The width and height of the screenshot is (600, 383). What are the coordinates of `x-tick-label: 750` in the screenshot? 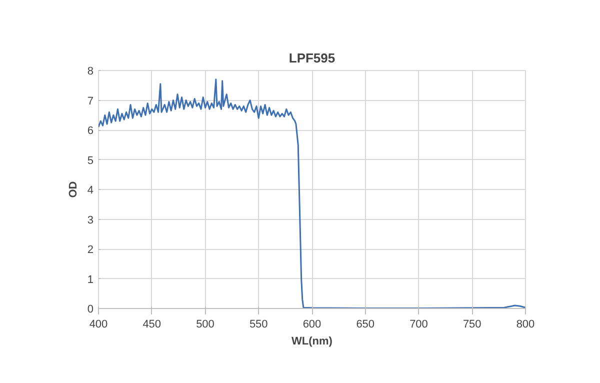 It's located at (472, 324).